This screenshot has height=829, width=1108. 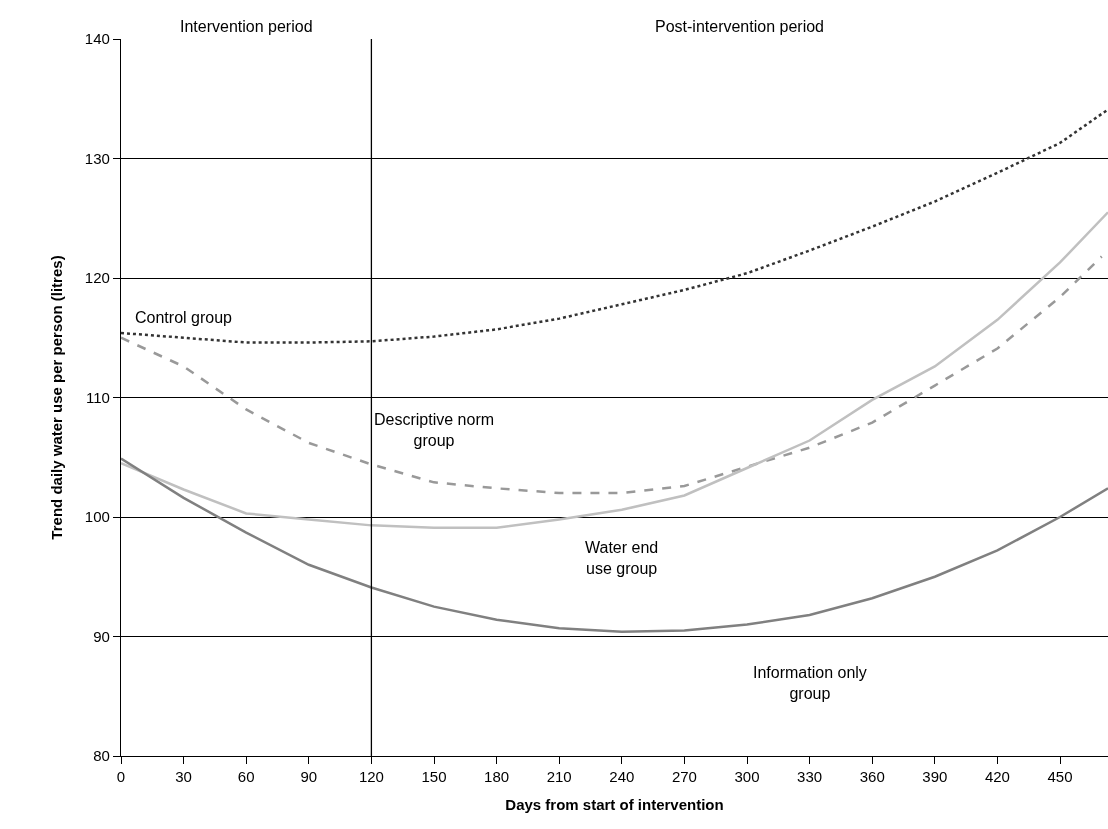 What do you see at coordinates (739, 26) in the screenshot?
I see `text: Post-intervention period` at bounding box center [739, 26].